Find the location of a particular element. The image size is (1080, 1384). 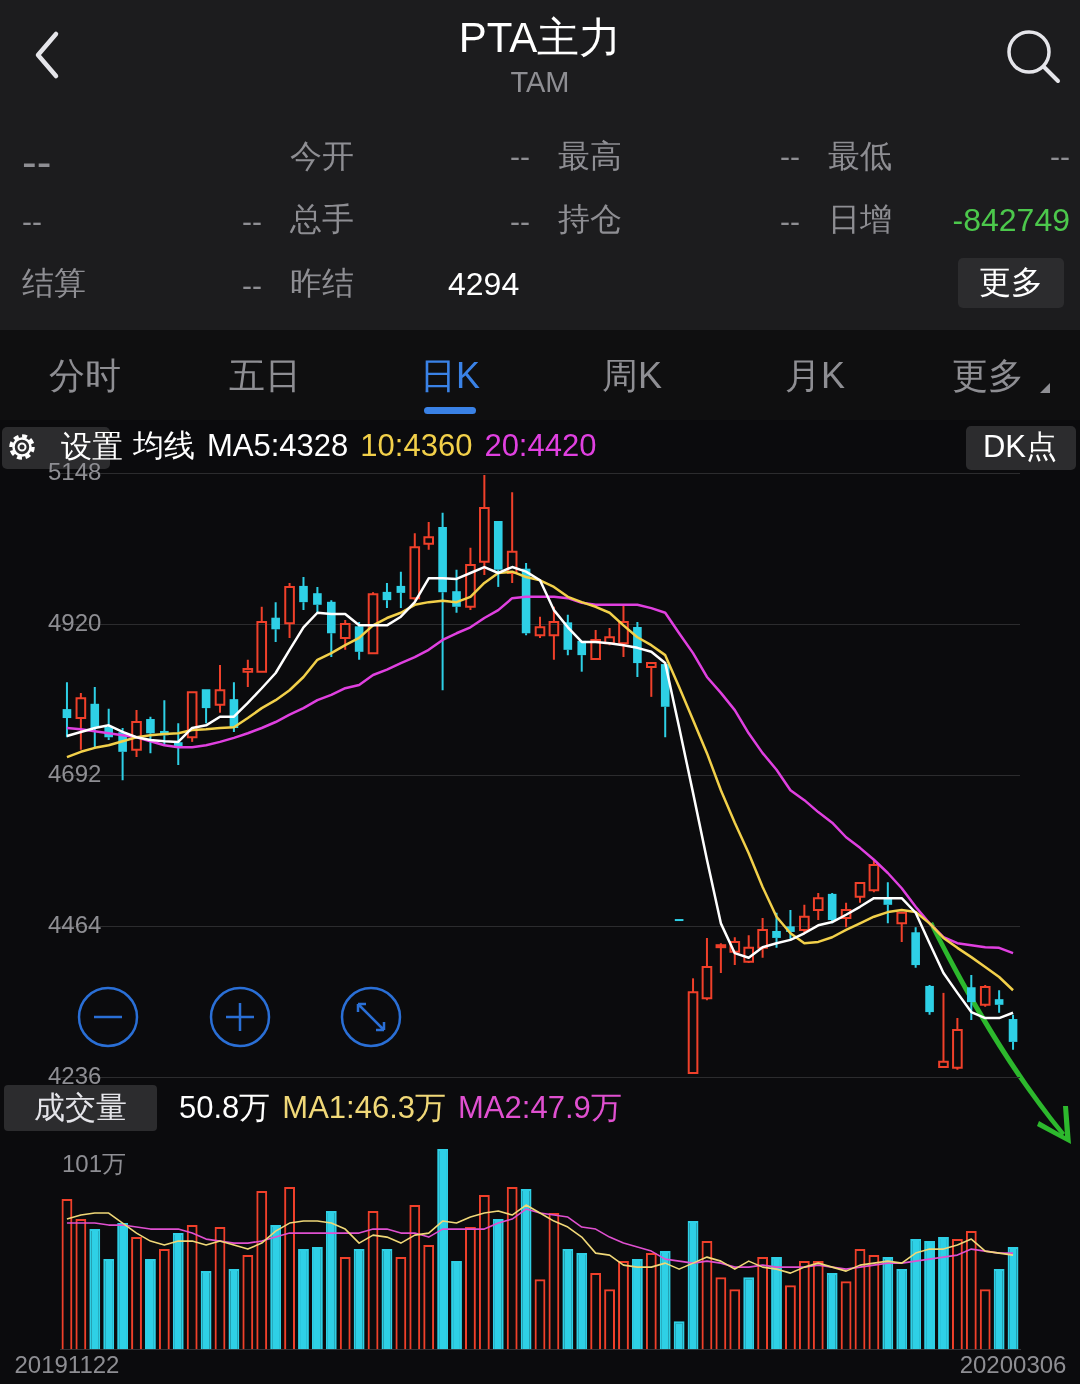

text: MA5:4328 is located at coordinates (278, 446).